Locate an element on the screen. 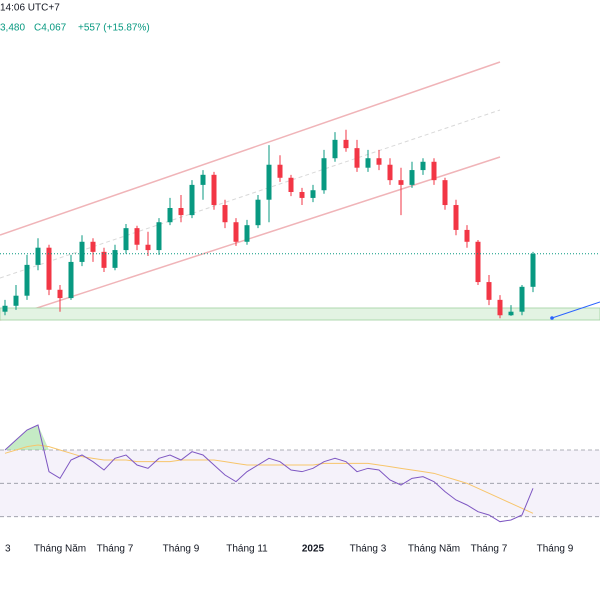 Image resolution: width=600 pixels, height=600 pixels. projection-line is located at coordinates (575, 310).